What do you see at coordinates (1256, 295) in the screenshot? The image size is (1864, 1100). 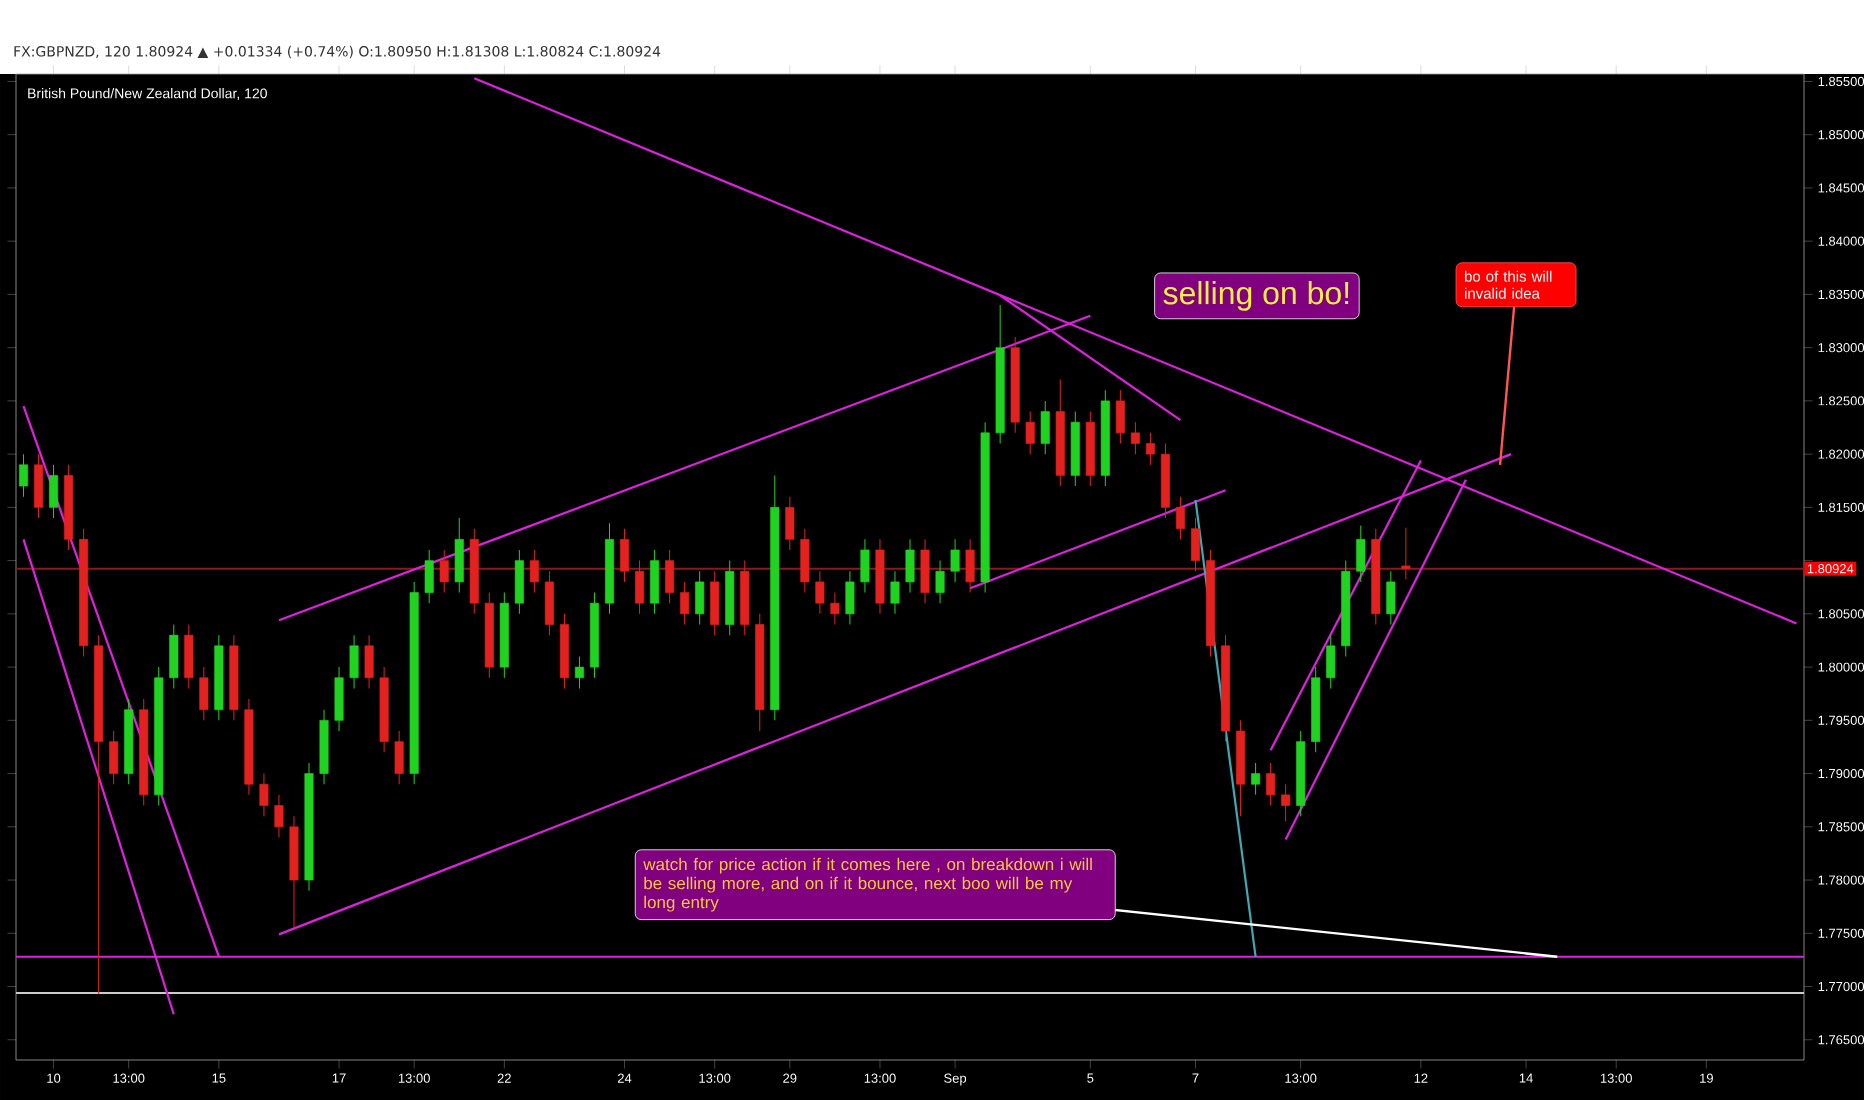 I see `annotation: selling on bo!` at bounding box center [1256, 295].